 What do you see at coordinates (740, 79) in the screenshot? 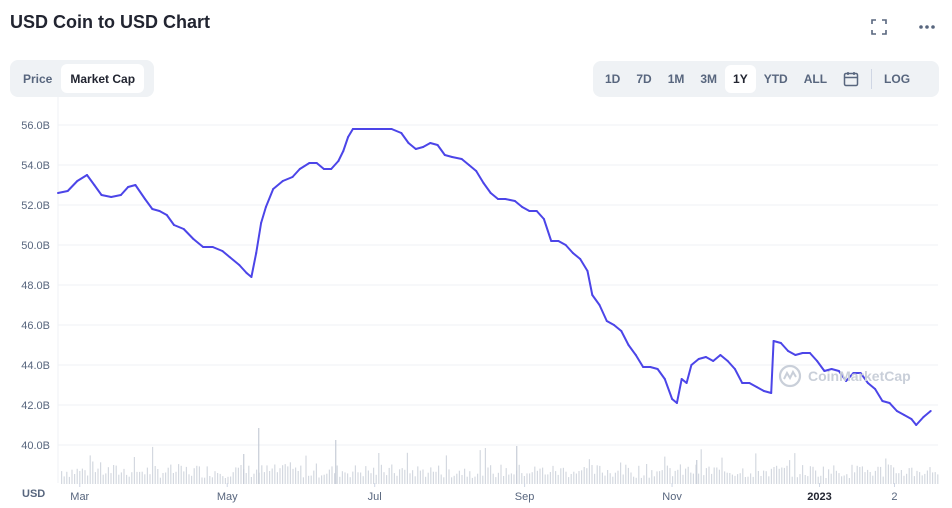
I see `range-1y: 1Y` at bounding box center [740, 79].